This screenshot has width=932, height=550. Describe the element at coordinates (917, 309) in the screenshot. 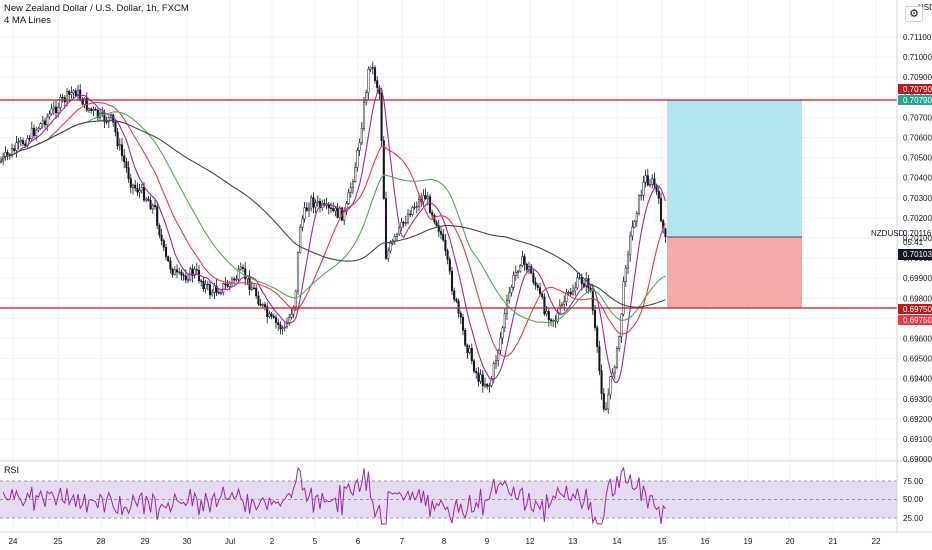

I see `lower-marker-label: 0.69750` at that location.